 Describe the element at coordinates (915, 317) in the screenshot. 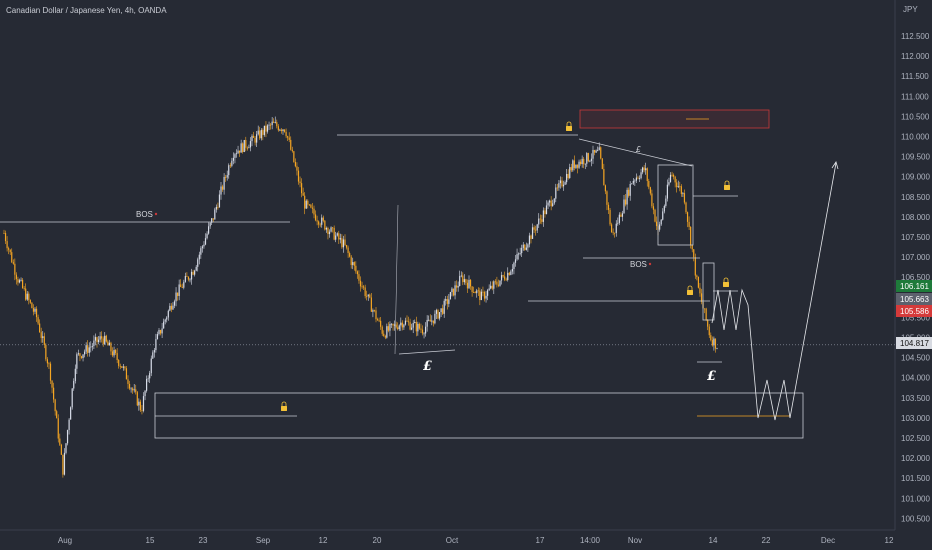

I see `y-tick-label: 105.500` at that location.